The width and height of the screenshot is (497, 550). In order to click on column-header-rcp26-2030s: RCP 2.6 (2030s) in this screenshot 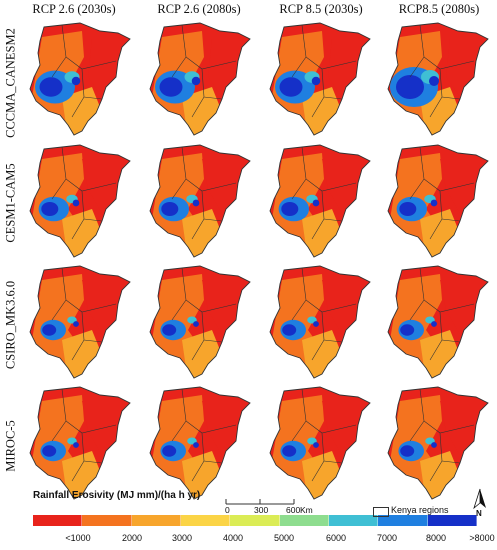, I will do `click(74, 9)`.